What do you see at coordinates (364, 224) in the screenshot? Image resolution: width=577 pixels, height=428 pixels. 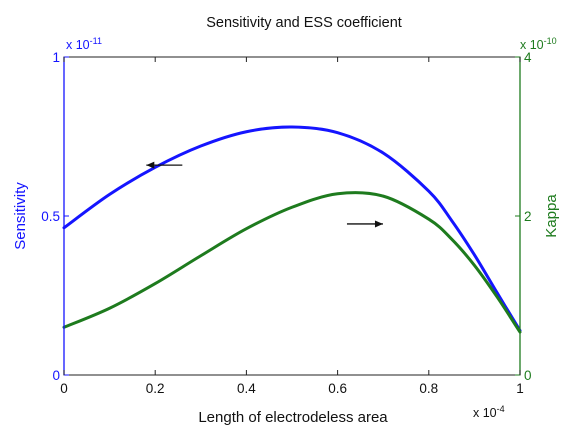 I see `arrow-right-annotation` at bounding box center [364, 224].